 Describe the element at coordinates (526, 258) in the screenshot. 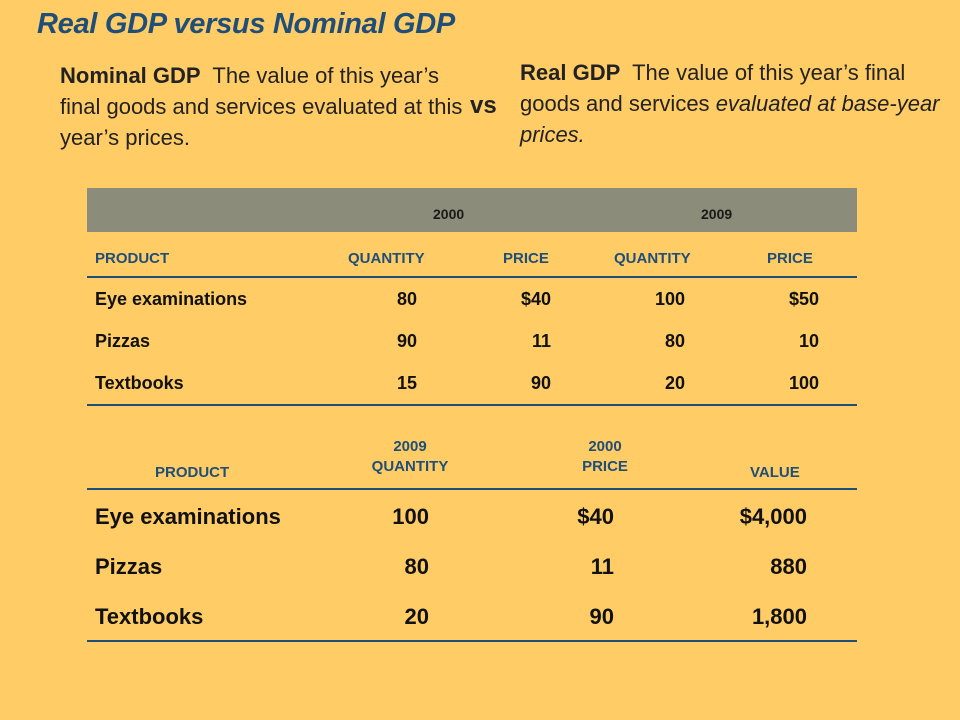

I see `header-price-2000: PRICE` at that location.